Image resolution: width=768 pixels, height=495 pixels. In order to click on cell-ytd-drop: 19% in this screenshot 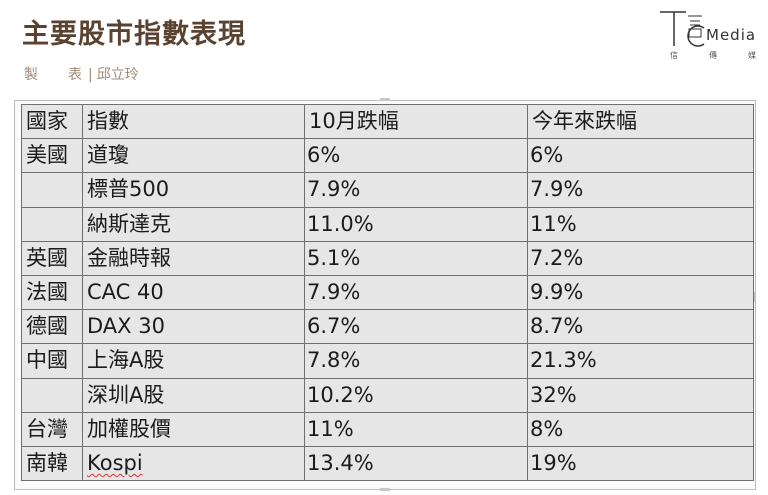, I will do `click(640, 463)`.